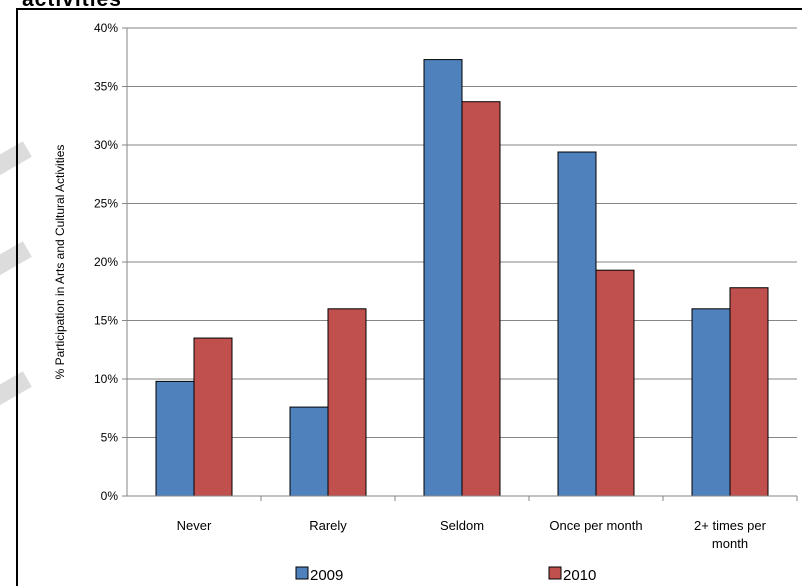 This screenshot has height=588, width=808. What do you see at coordinates (555, 573) in the screenshot?
I see `legend-swatch-2010` at bounding box center [555, 573].